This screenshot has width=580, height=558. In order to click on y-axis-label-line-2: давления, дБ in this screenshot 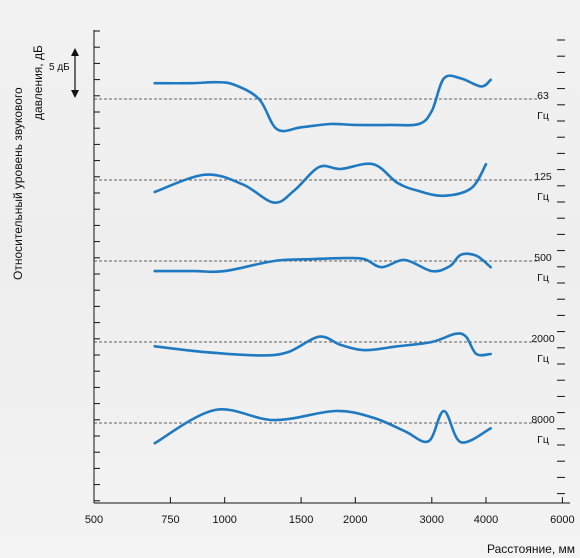, I will do `click(38, 82)`.